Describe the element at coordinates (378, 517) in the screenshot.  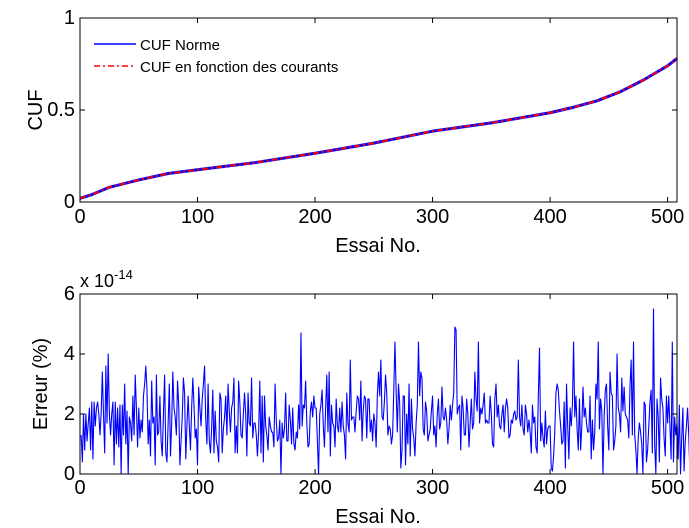
I see `erreur-x-axis-label: Essai No.` at that location.